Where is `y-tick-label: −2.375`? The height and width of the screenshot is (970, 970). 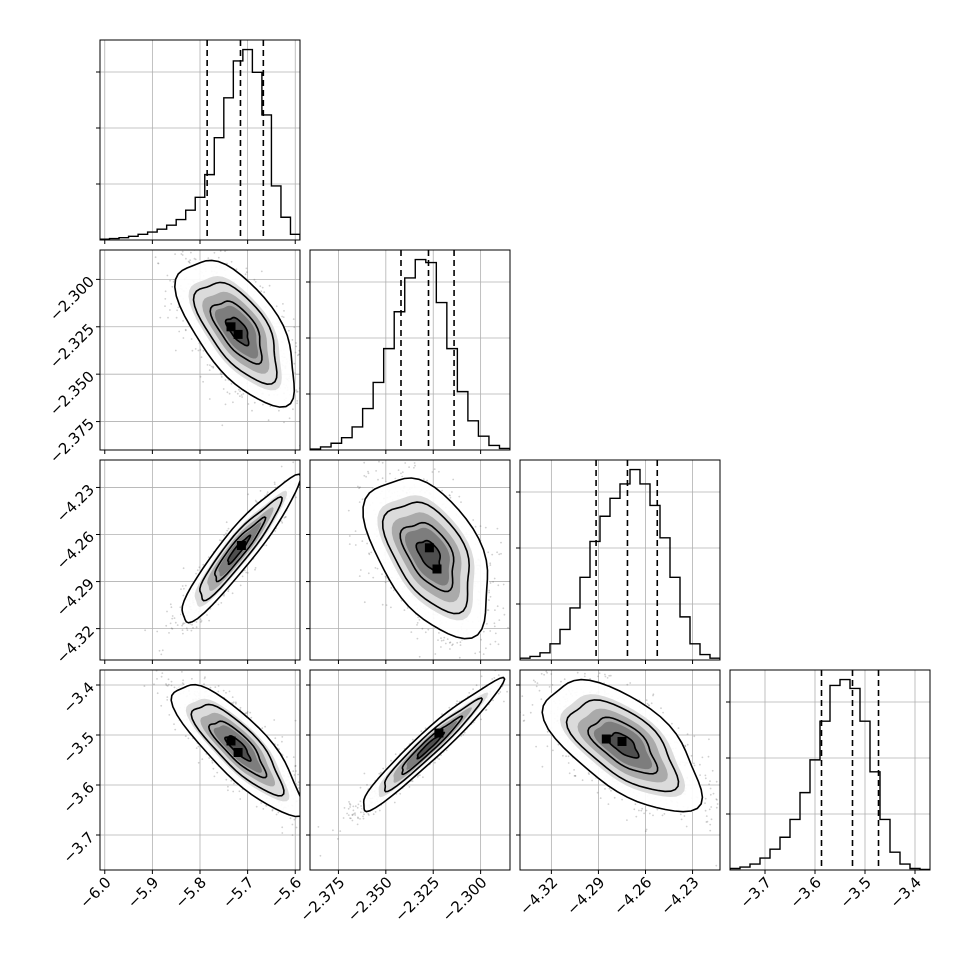 y-tick-label: −2.375 is located at coordinates (72, 441).